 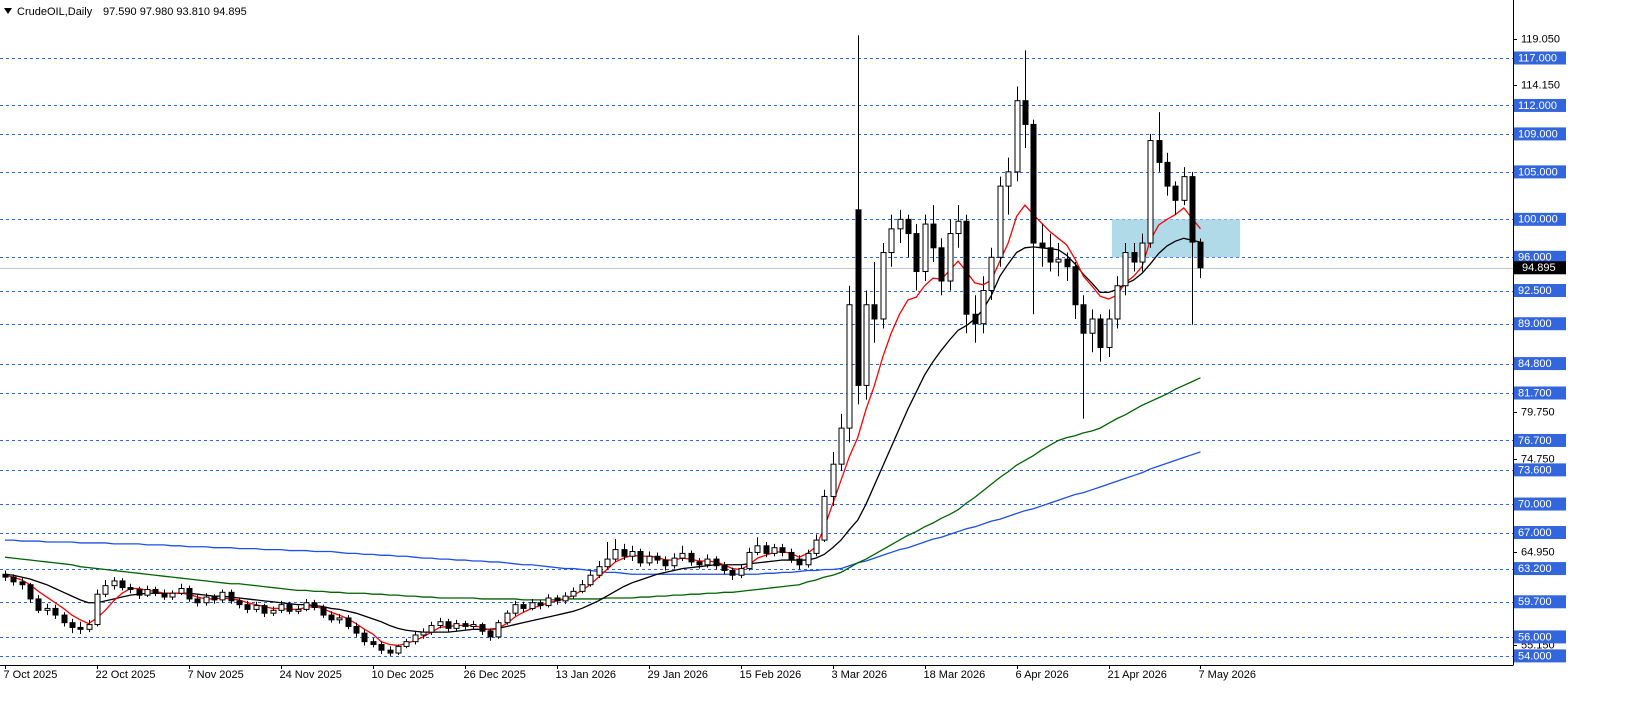 I want to click on level-label: 63.200, so click(x=1535, y=569).